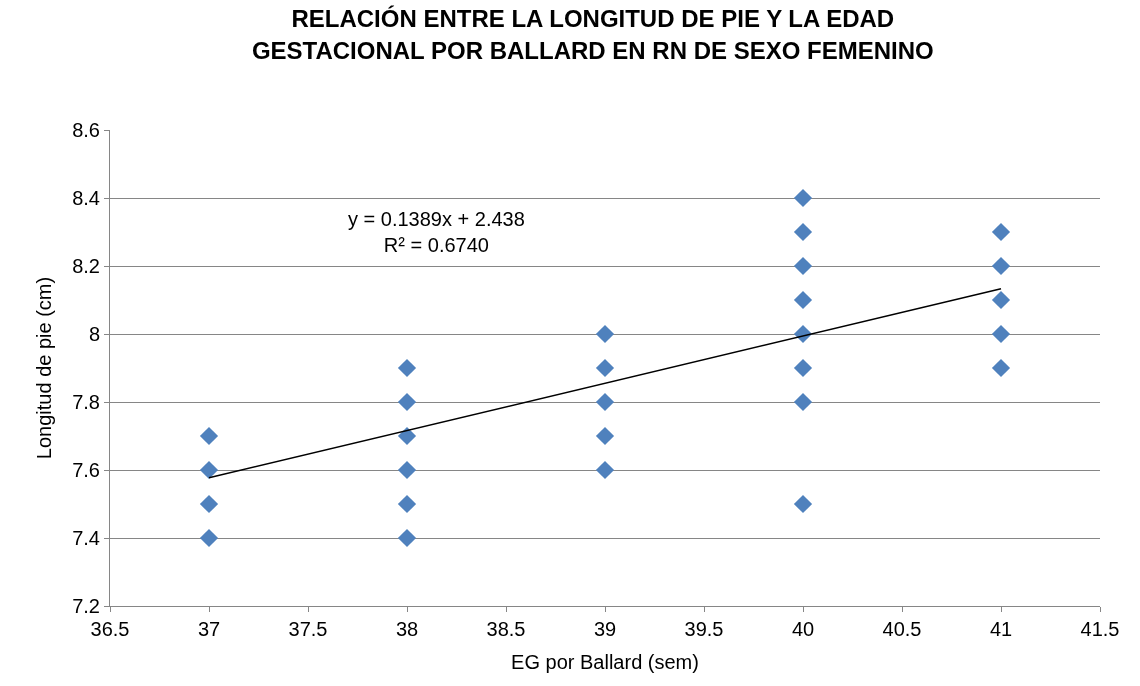 The width and height of the screenshot is (1140, 686). I want to click on x-axis-title: EG por Ballard (sem), so click(605, 661).